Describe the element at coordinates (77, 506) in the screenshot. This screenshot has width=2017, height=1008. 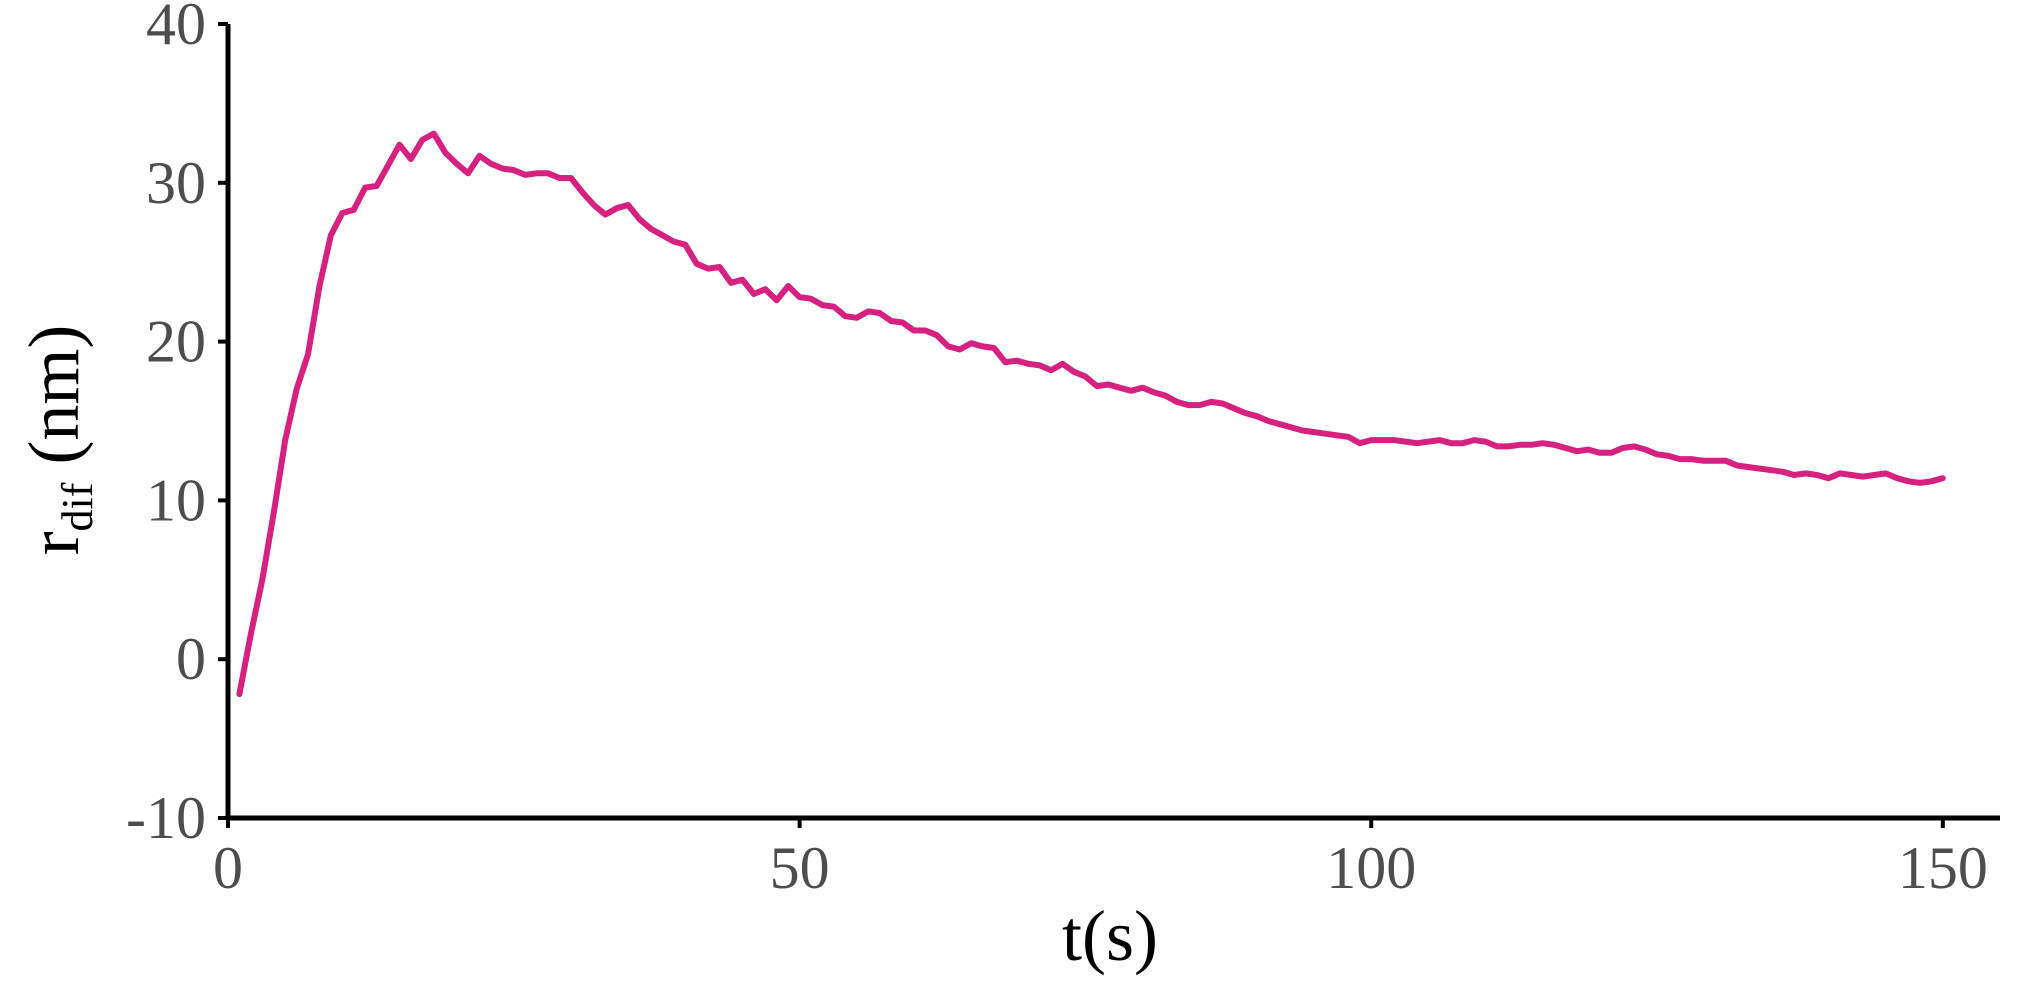
I see `y-axis-title-sub: dif` at that location.